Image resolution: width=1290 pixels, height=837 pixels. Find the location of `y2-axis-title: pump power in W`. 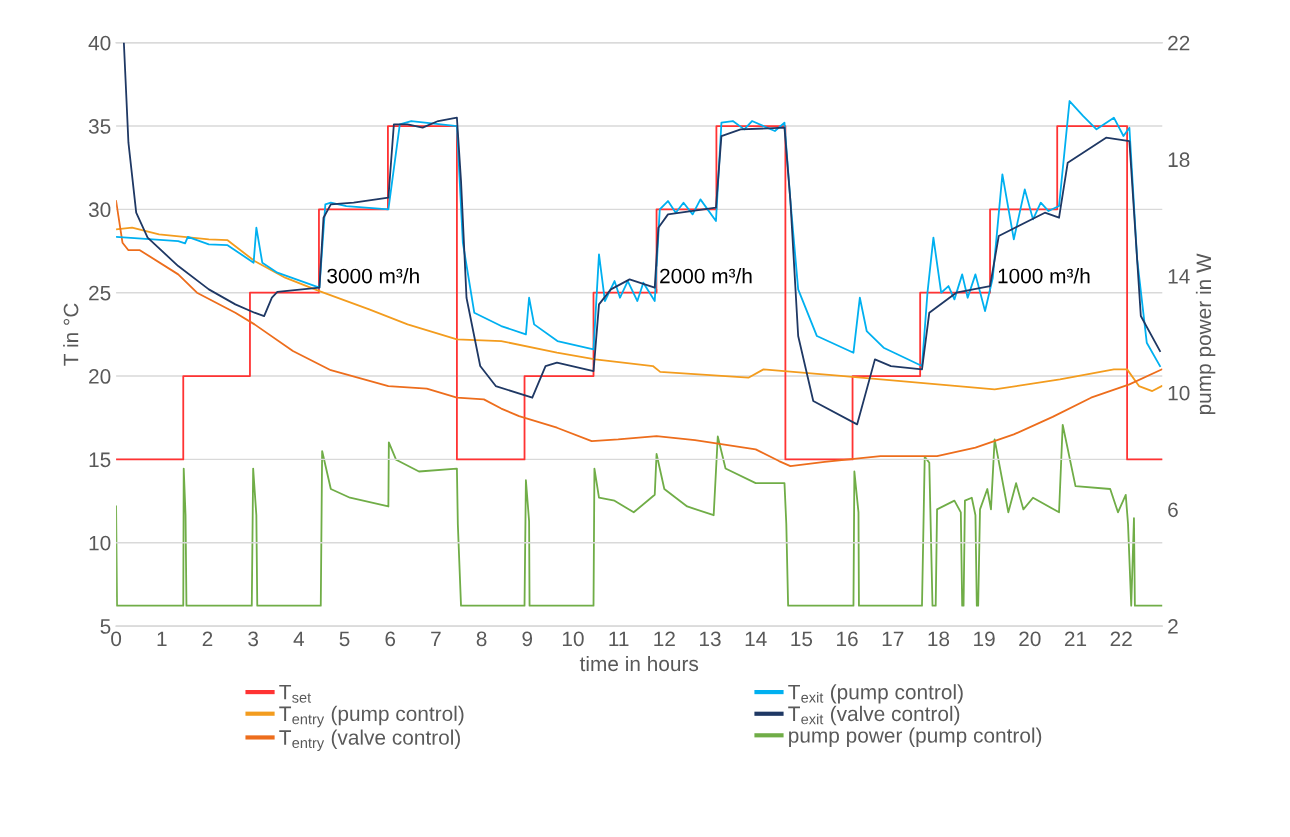

y2-axis-title: pump power in W is located at coordinates (1205, 334).